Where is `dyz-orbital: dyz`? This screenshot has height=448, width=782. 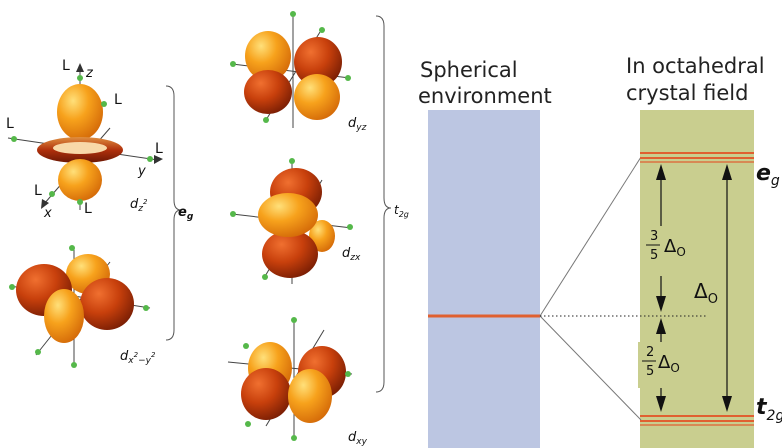 dyz-orbital: dyz is located at coordinates (298, 72).